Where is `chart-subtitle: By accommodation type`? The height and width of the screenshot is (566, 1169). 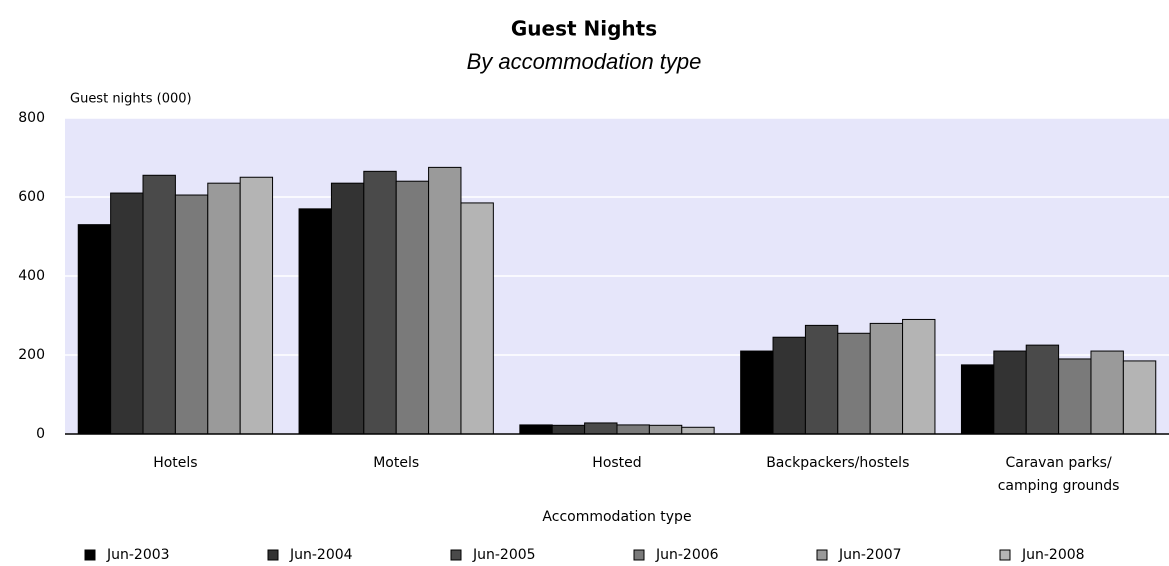 chart-subtitle: By accommodation type is located at coordinates (584, 61).